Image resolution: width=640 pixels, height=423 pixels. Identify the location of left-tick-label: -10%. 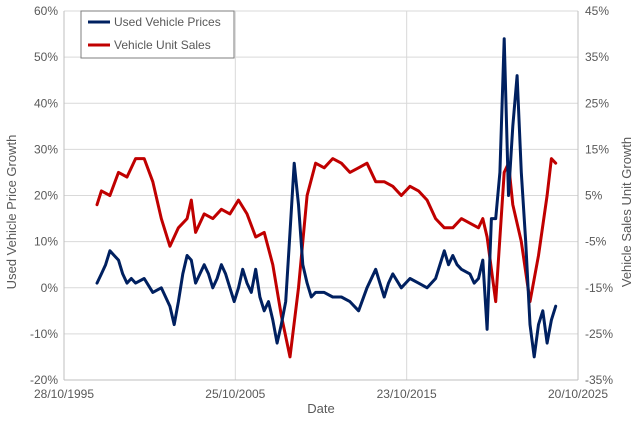
(44, 334).